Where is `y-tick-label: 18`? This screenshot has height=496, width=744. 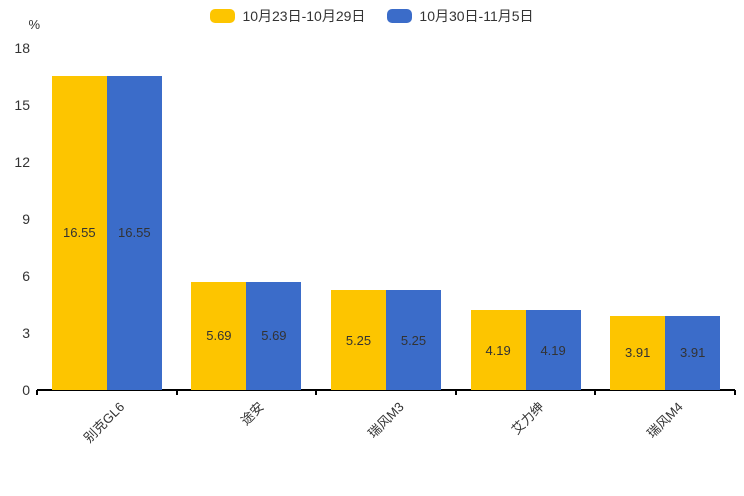 y-tick-label: 18 is located at coordinates (22, 48).